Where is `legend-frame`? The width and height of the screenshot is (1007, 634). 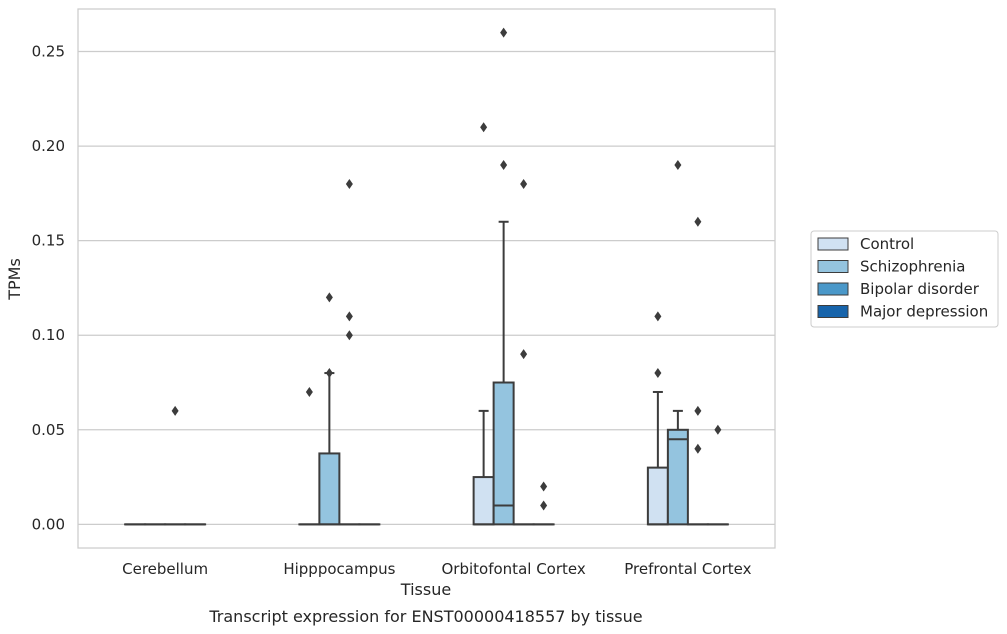
legend-frame is located at coordinates (904, 279).